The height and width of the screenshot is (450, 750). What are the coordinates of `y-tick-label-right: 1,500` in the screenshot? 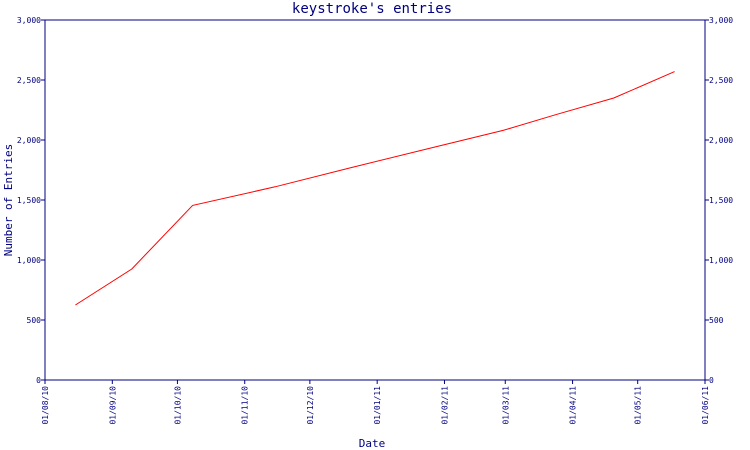 It's located at (721, 200).